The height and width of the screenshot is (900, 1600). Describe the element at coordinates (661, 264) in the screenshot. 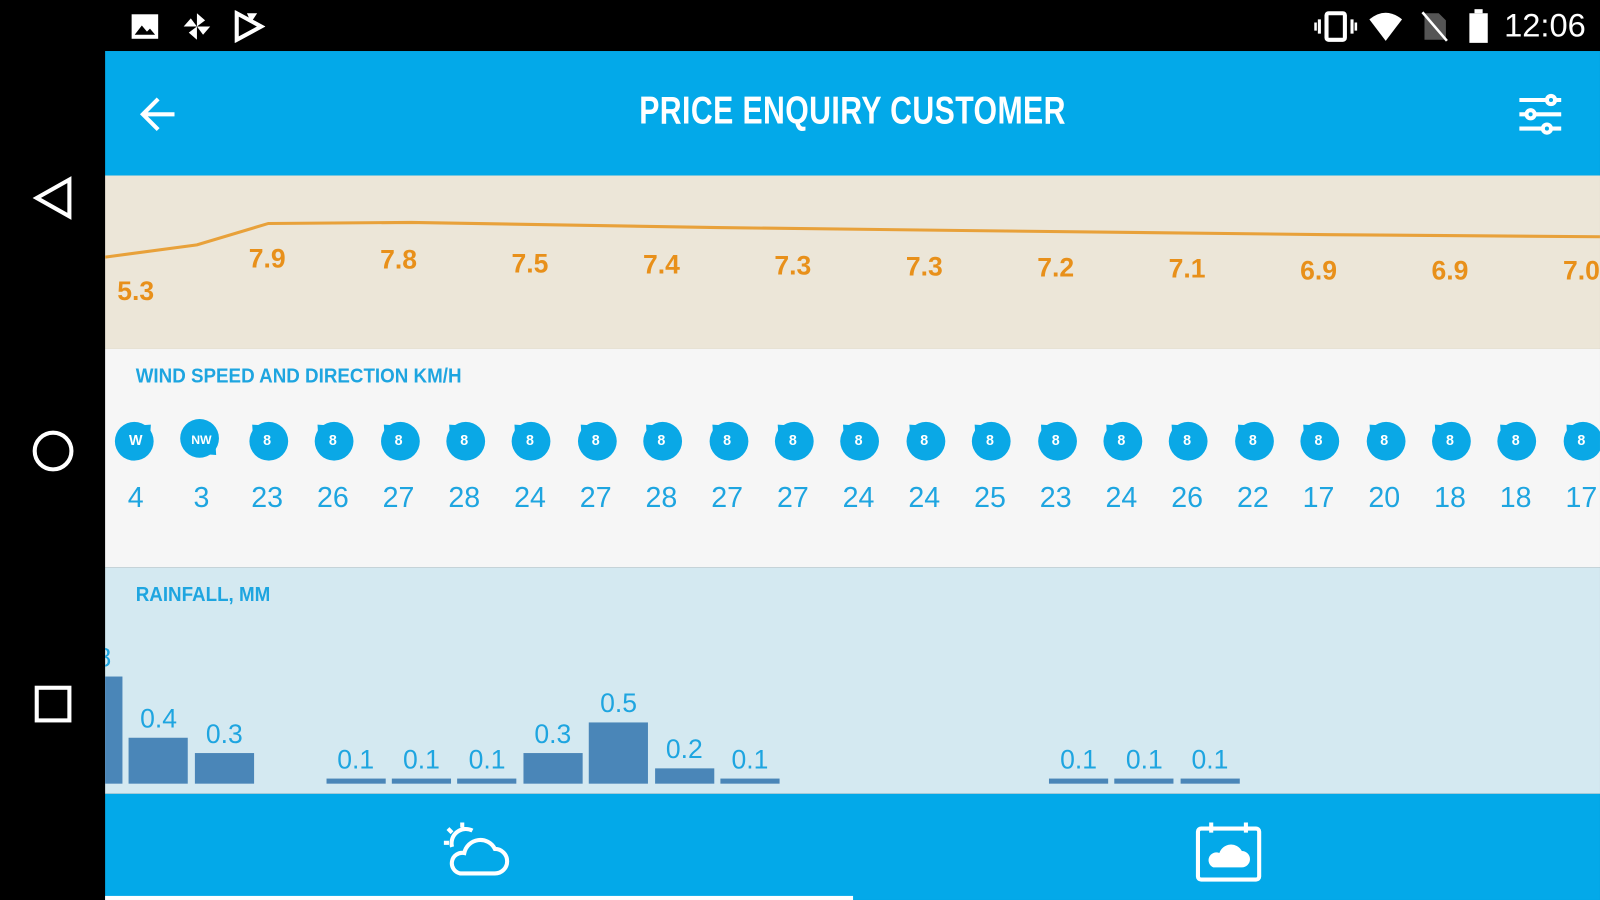

I see `temperature-label: 7.4` at that location.